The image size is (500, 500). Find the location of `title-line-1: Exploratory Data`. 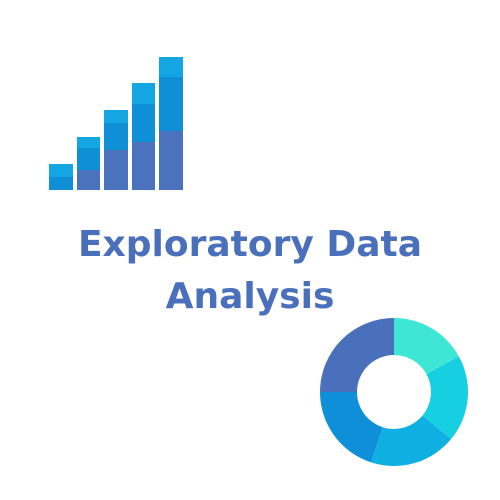

title-line-1: Exploratory Data is located at coordinates (250, 244).